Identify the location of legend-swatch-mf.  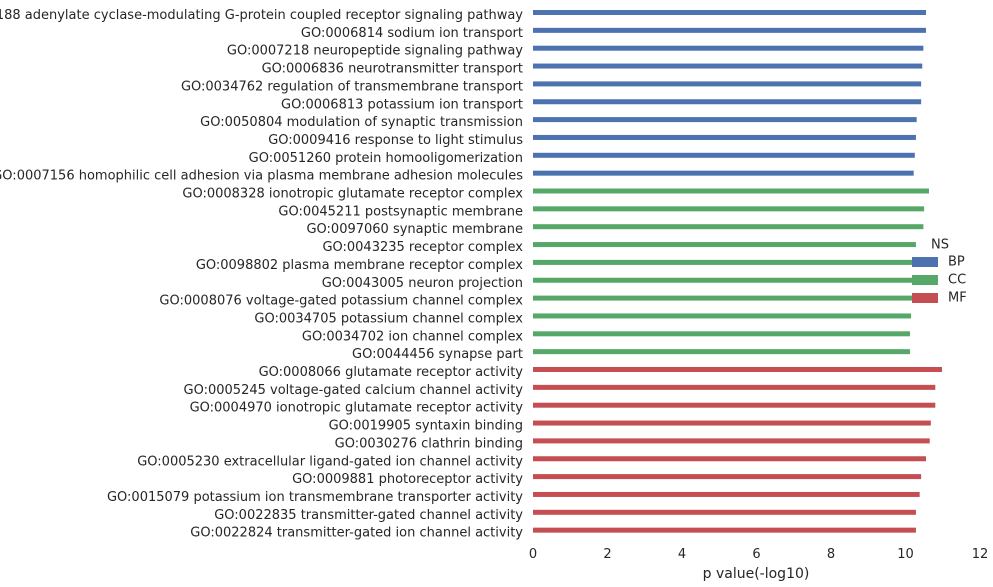
(925, 298).